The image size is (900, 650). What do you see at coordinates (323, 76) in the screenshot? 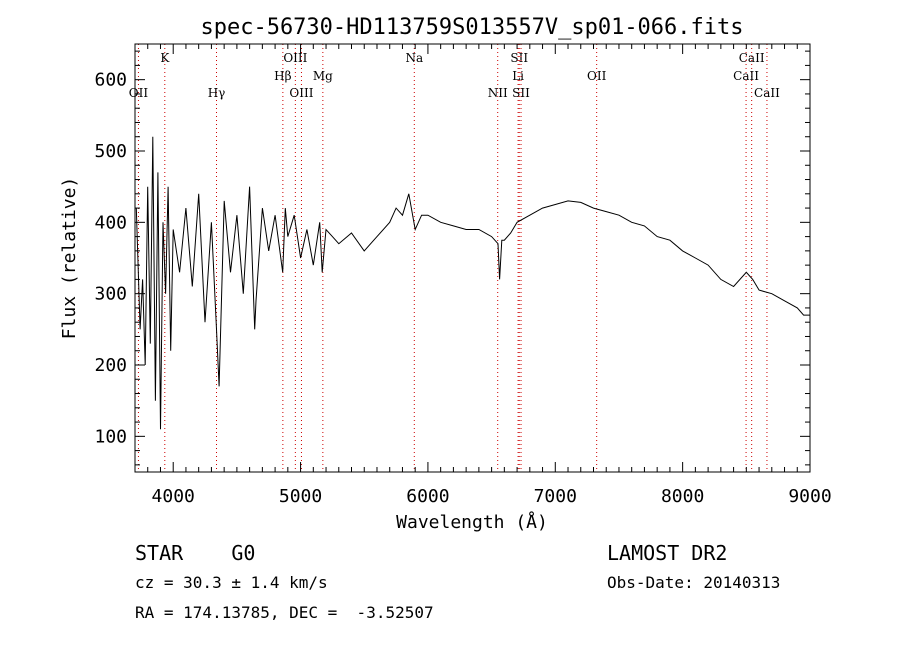
I see `marker-label: Mg` at bounding box center [323, 76].